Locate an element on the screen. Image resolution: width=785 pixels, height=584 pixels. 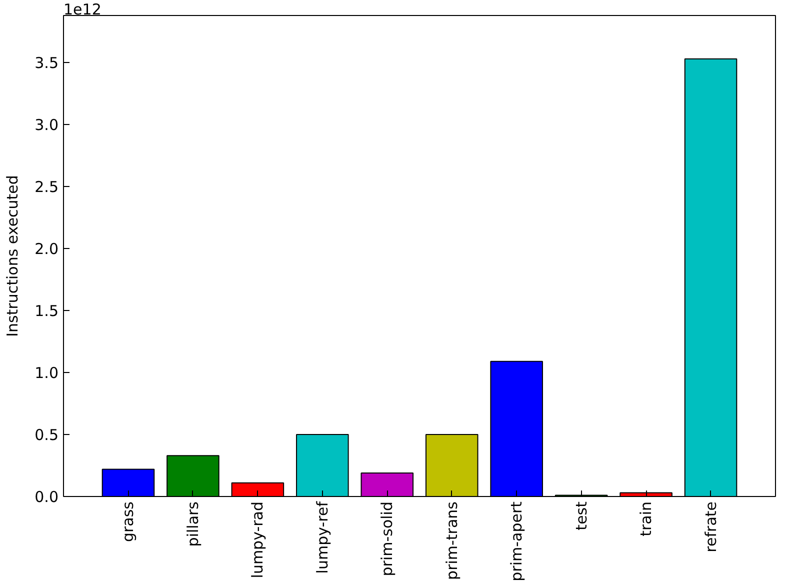
x-tick-label: pillars is located at coordinates (193, 524).